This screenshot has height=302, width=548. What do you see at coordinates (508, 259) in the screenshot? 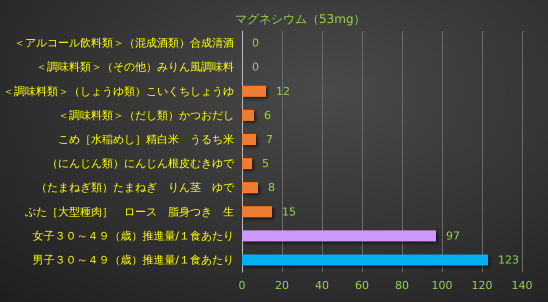
I see `data-label: 123` at bounding box center [508, 259].